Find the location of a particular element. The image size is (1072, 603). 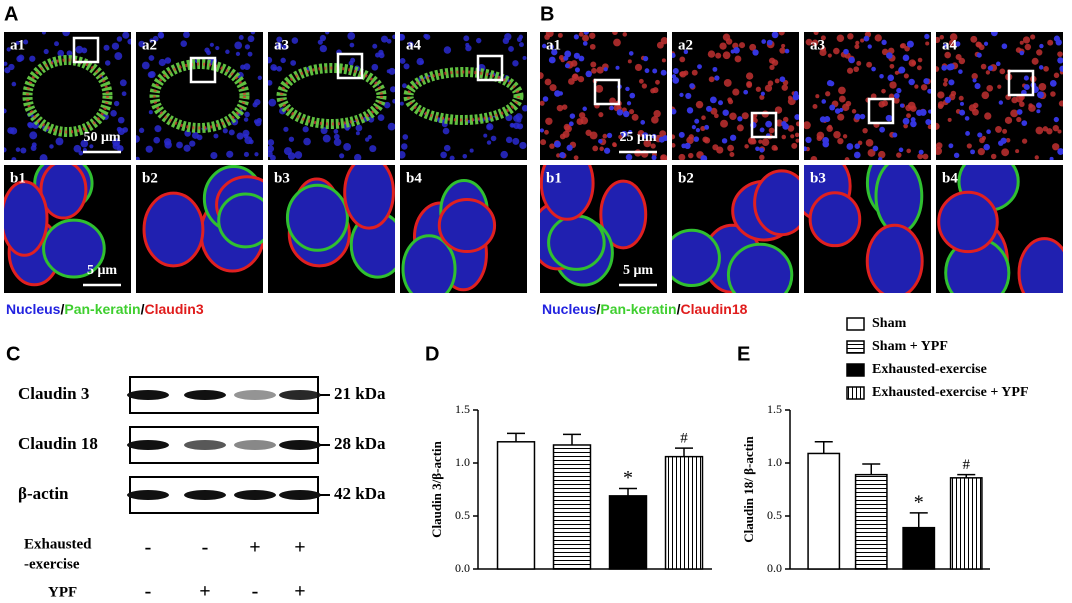

micrograph: a1 50 μm is located at coordinates (67, 96).